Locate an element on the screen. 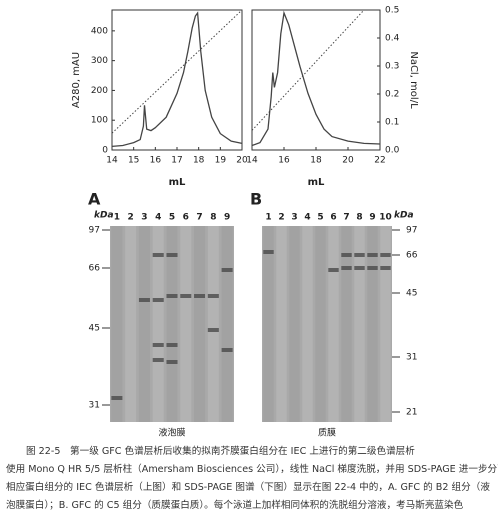 Image resolution: width=498 pixels, height=524 pixels. x-tick-label: 19 is located at coordinates (221, 161).